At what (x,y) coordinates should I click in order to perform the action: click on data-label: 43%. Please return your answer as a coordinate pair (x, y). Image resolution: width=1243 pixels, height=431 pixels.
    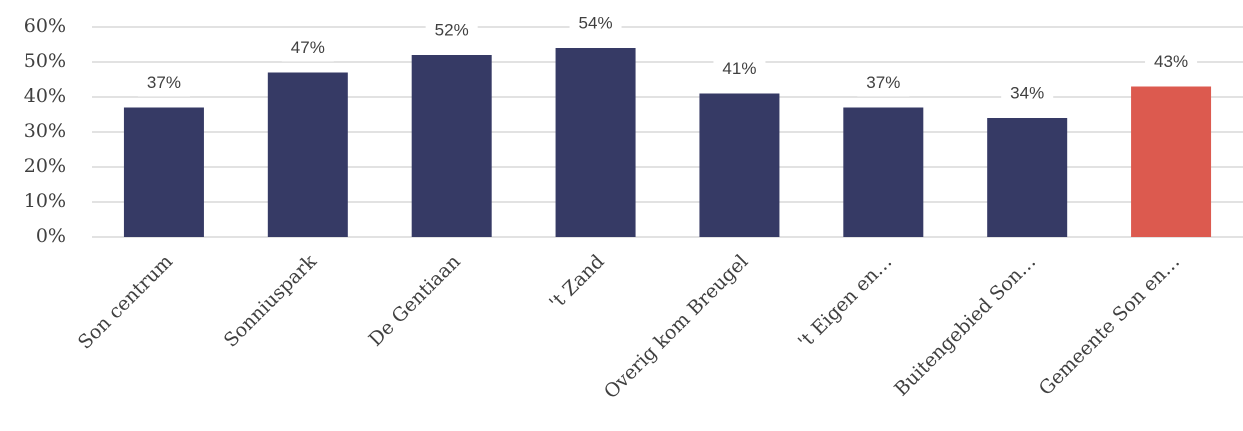
    Looking at the image, I should click on (1171, 61).